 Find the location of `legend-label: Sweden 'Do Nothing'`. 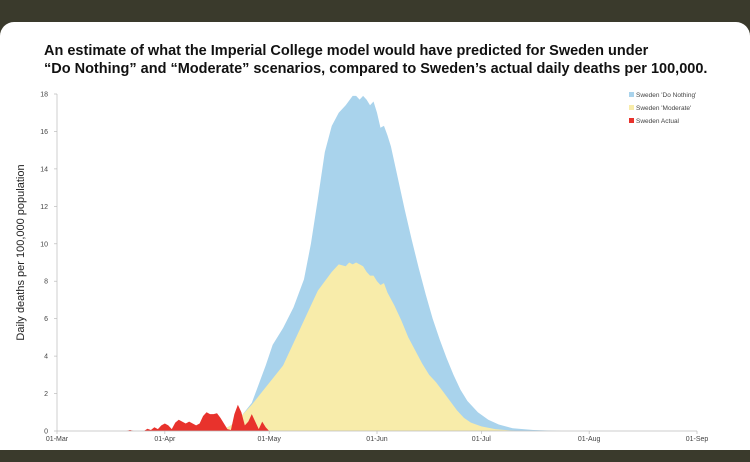

legend-label: Sweden 'Do Nothing' is located at coordinates (666, 95).